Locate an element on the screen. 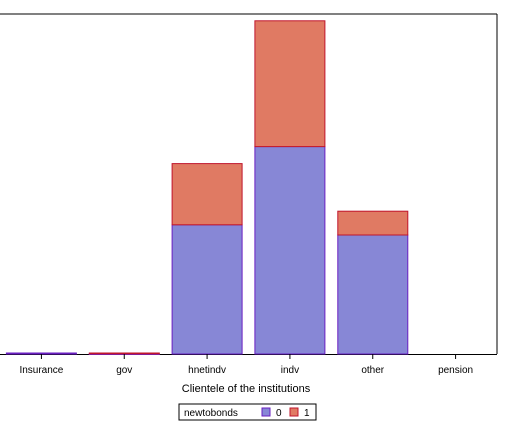  legend-label-1: 1 is located at coordinates (307, 413).